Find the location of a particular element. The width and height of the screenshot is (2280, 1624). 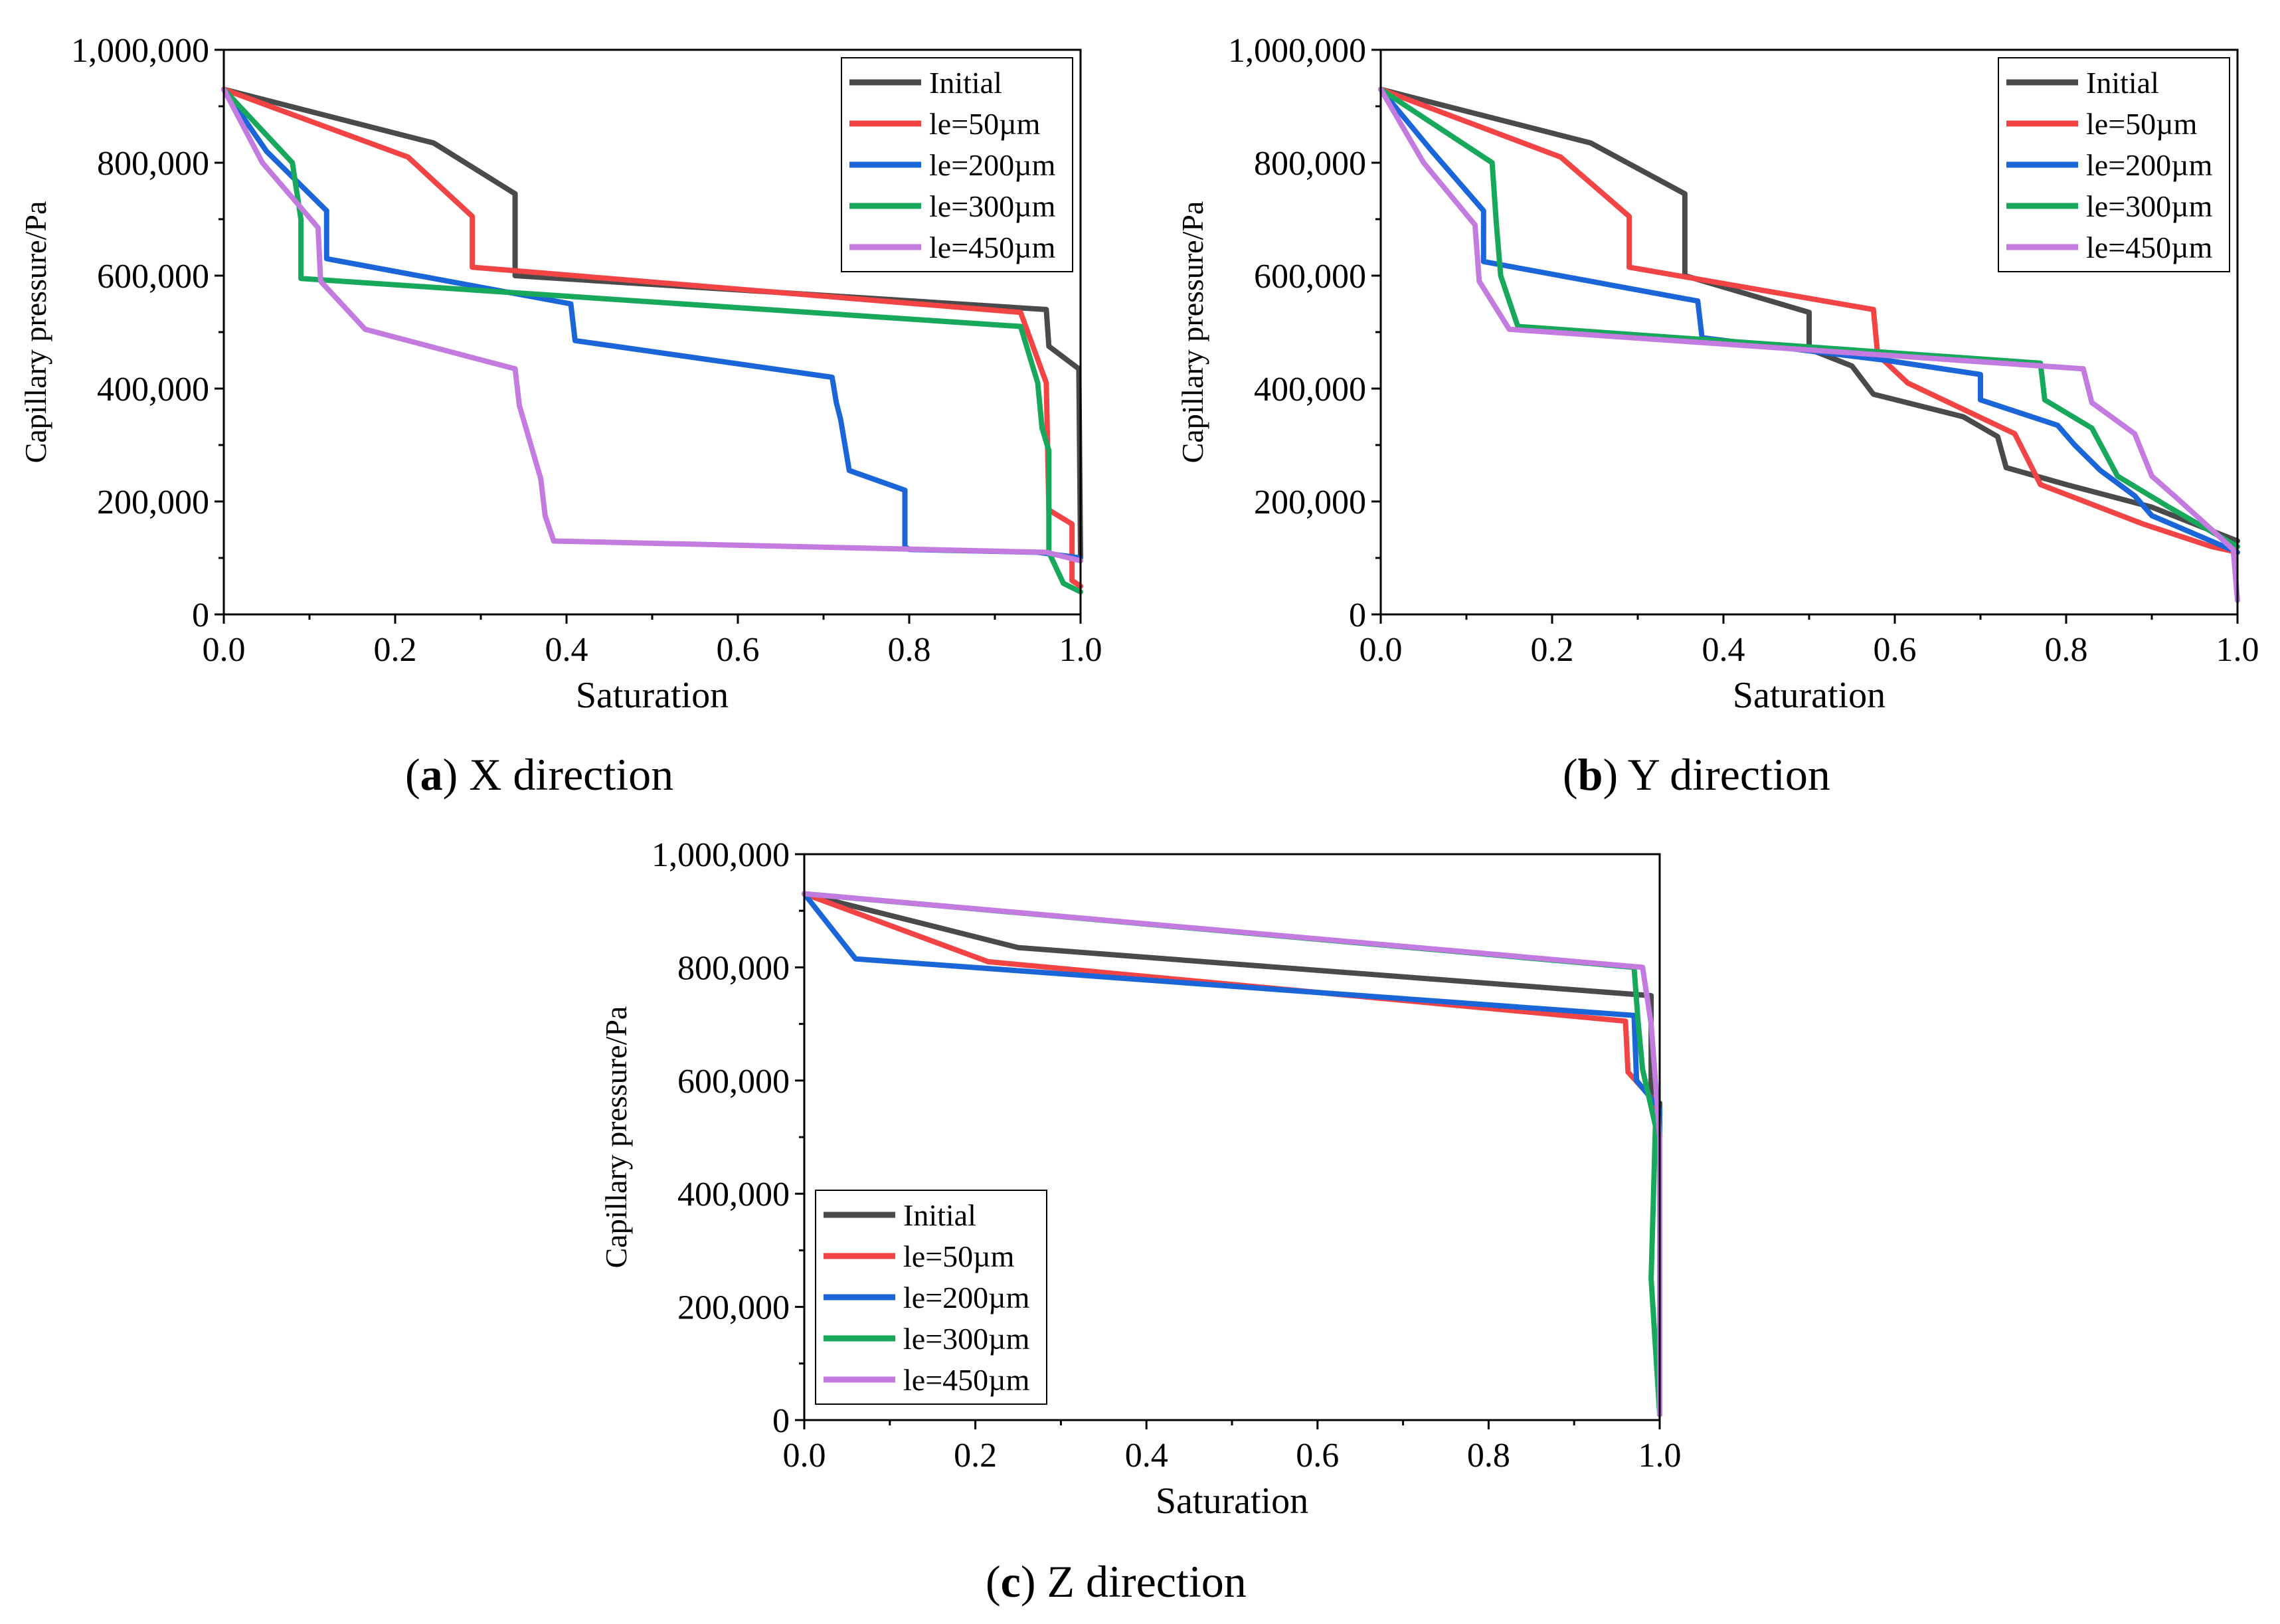

caption-a: (a) X direction is located at coordinates (539, 774).